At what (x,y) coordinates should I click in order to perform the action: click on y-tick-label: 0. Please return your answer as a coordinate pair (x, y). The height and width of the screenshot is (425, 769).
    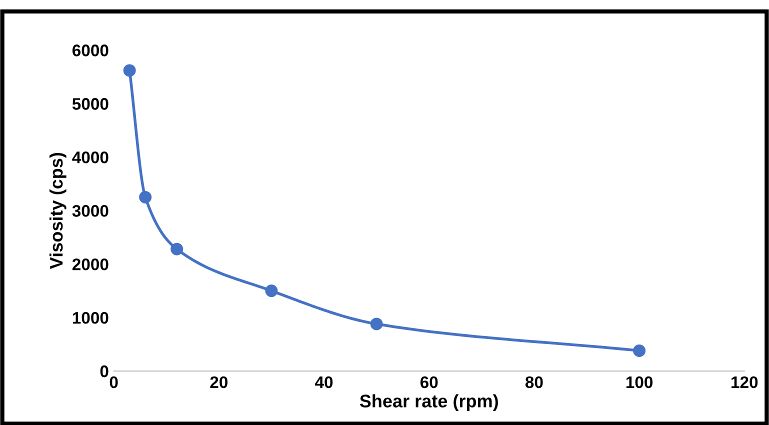
    Looking at the image, I should click on (104, 371).